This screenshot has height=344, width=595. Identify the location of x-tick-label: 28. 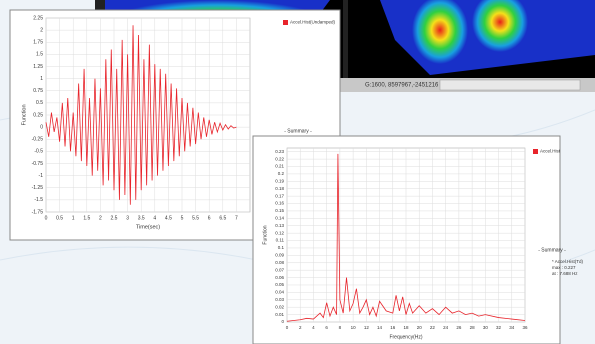
(473, 327).